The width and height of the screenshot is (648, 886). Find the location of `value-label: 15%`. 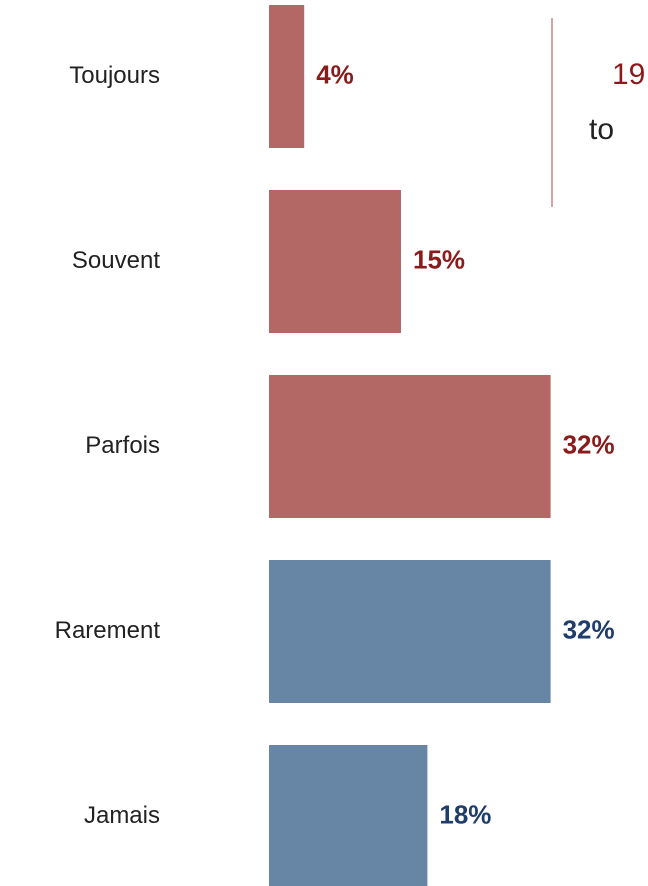

value-label: 15% is located at coordinates (439, 259).